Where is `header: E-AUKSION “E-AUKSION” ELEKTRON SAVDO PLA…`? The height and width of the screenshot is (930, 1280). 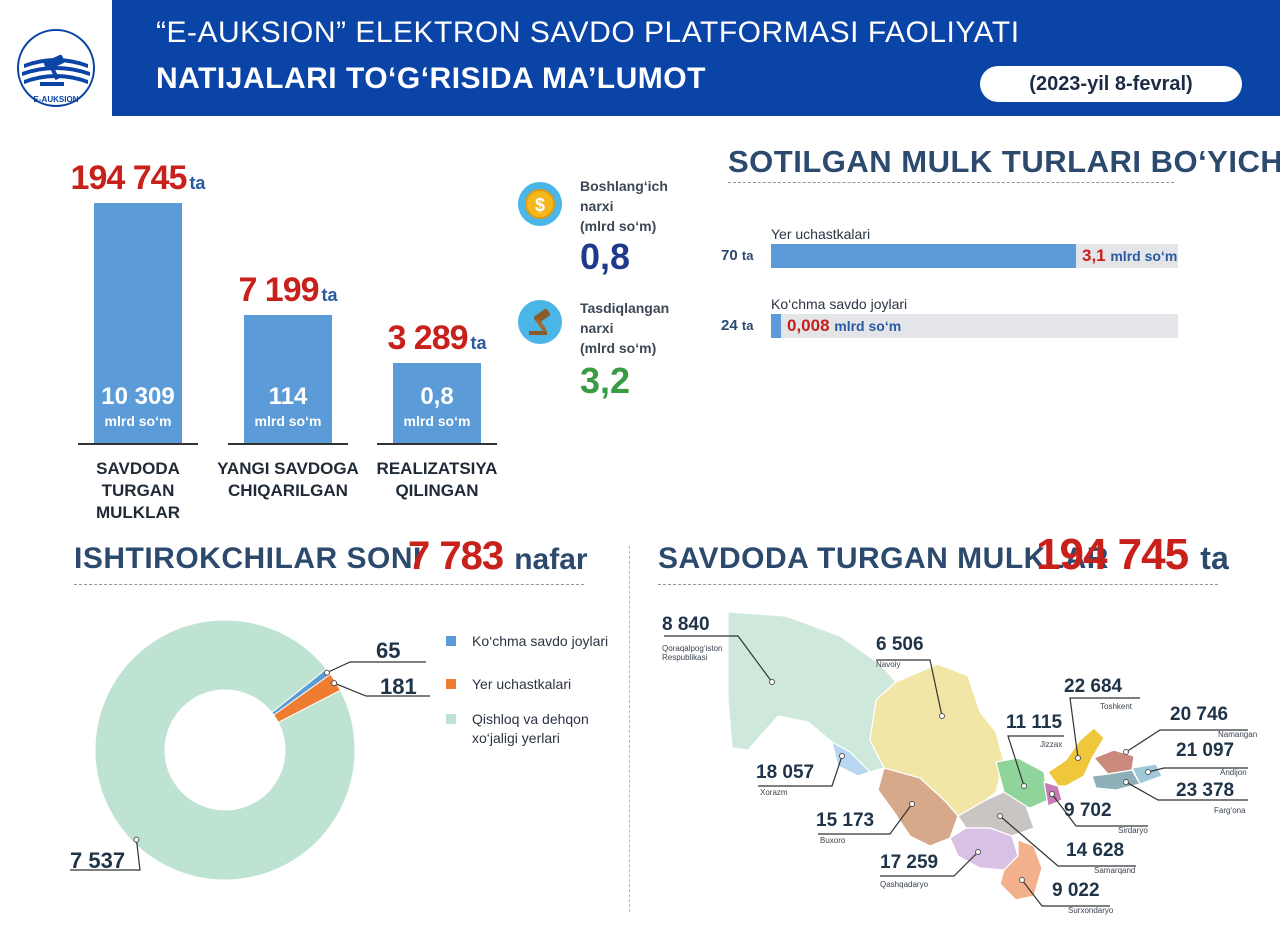 header: E-AUKSION “E-AUKSION” ELEKTRON SAVDO PLA… is located at coordinates (640, 58).